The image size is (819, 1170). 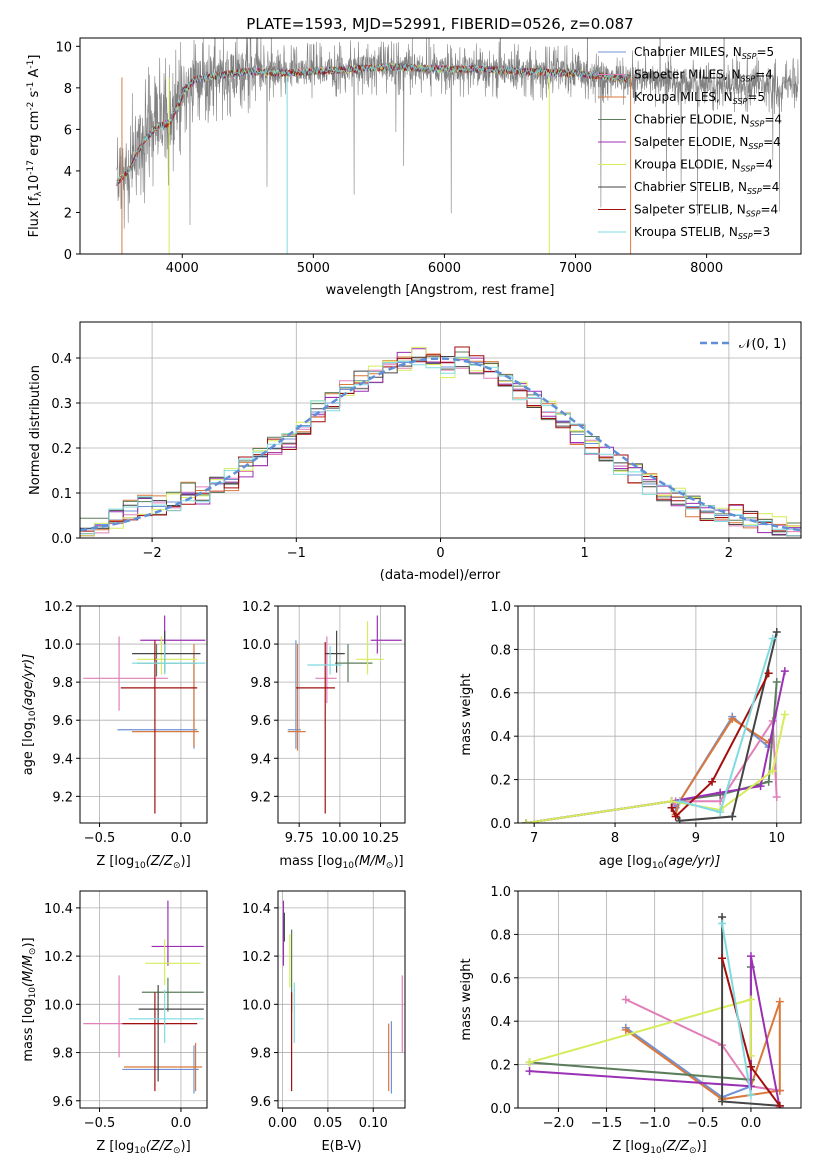 I want to click on y-tick-label: 0.6, so click(x=500, y=979).